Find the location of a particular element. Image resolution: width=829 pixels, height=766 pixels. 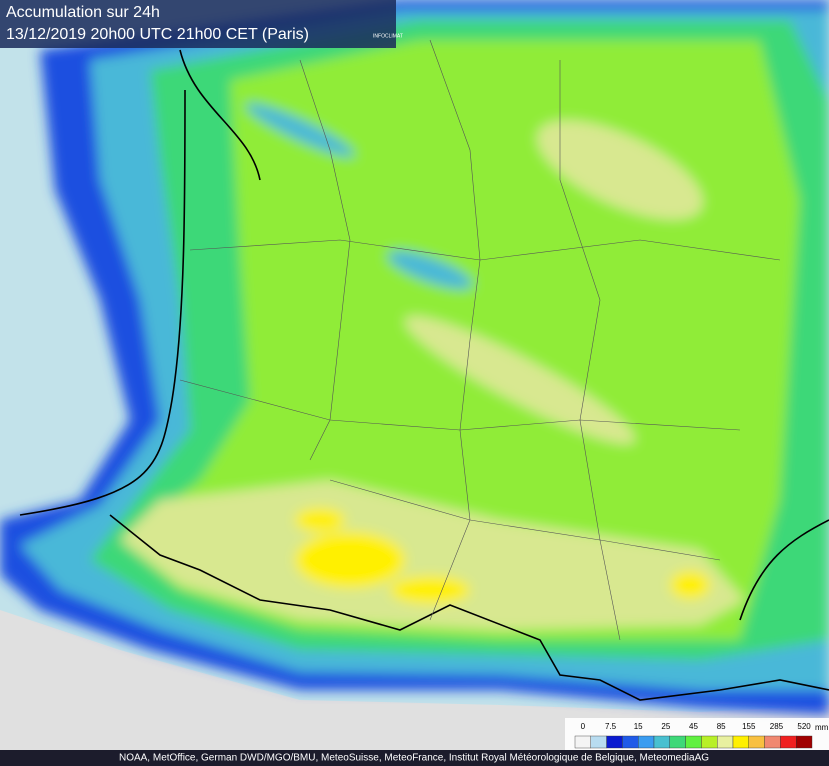

legend-tick-label: 7.5 is located at coordinates (611, 726).